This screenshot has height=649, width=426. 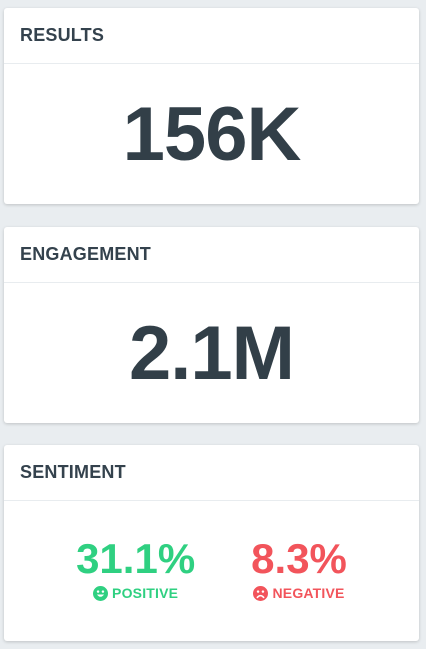 What do you see at coordinates (211, 255) in the screenshot?
I see `engagement-title: ENGAGEMENT` at bounding box center [211, 255].